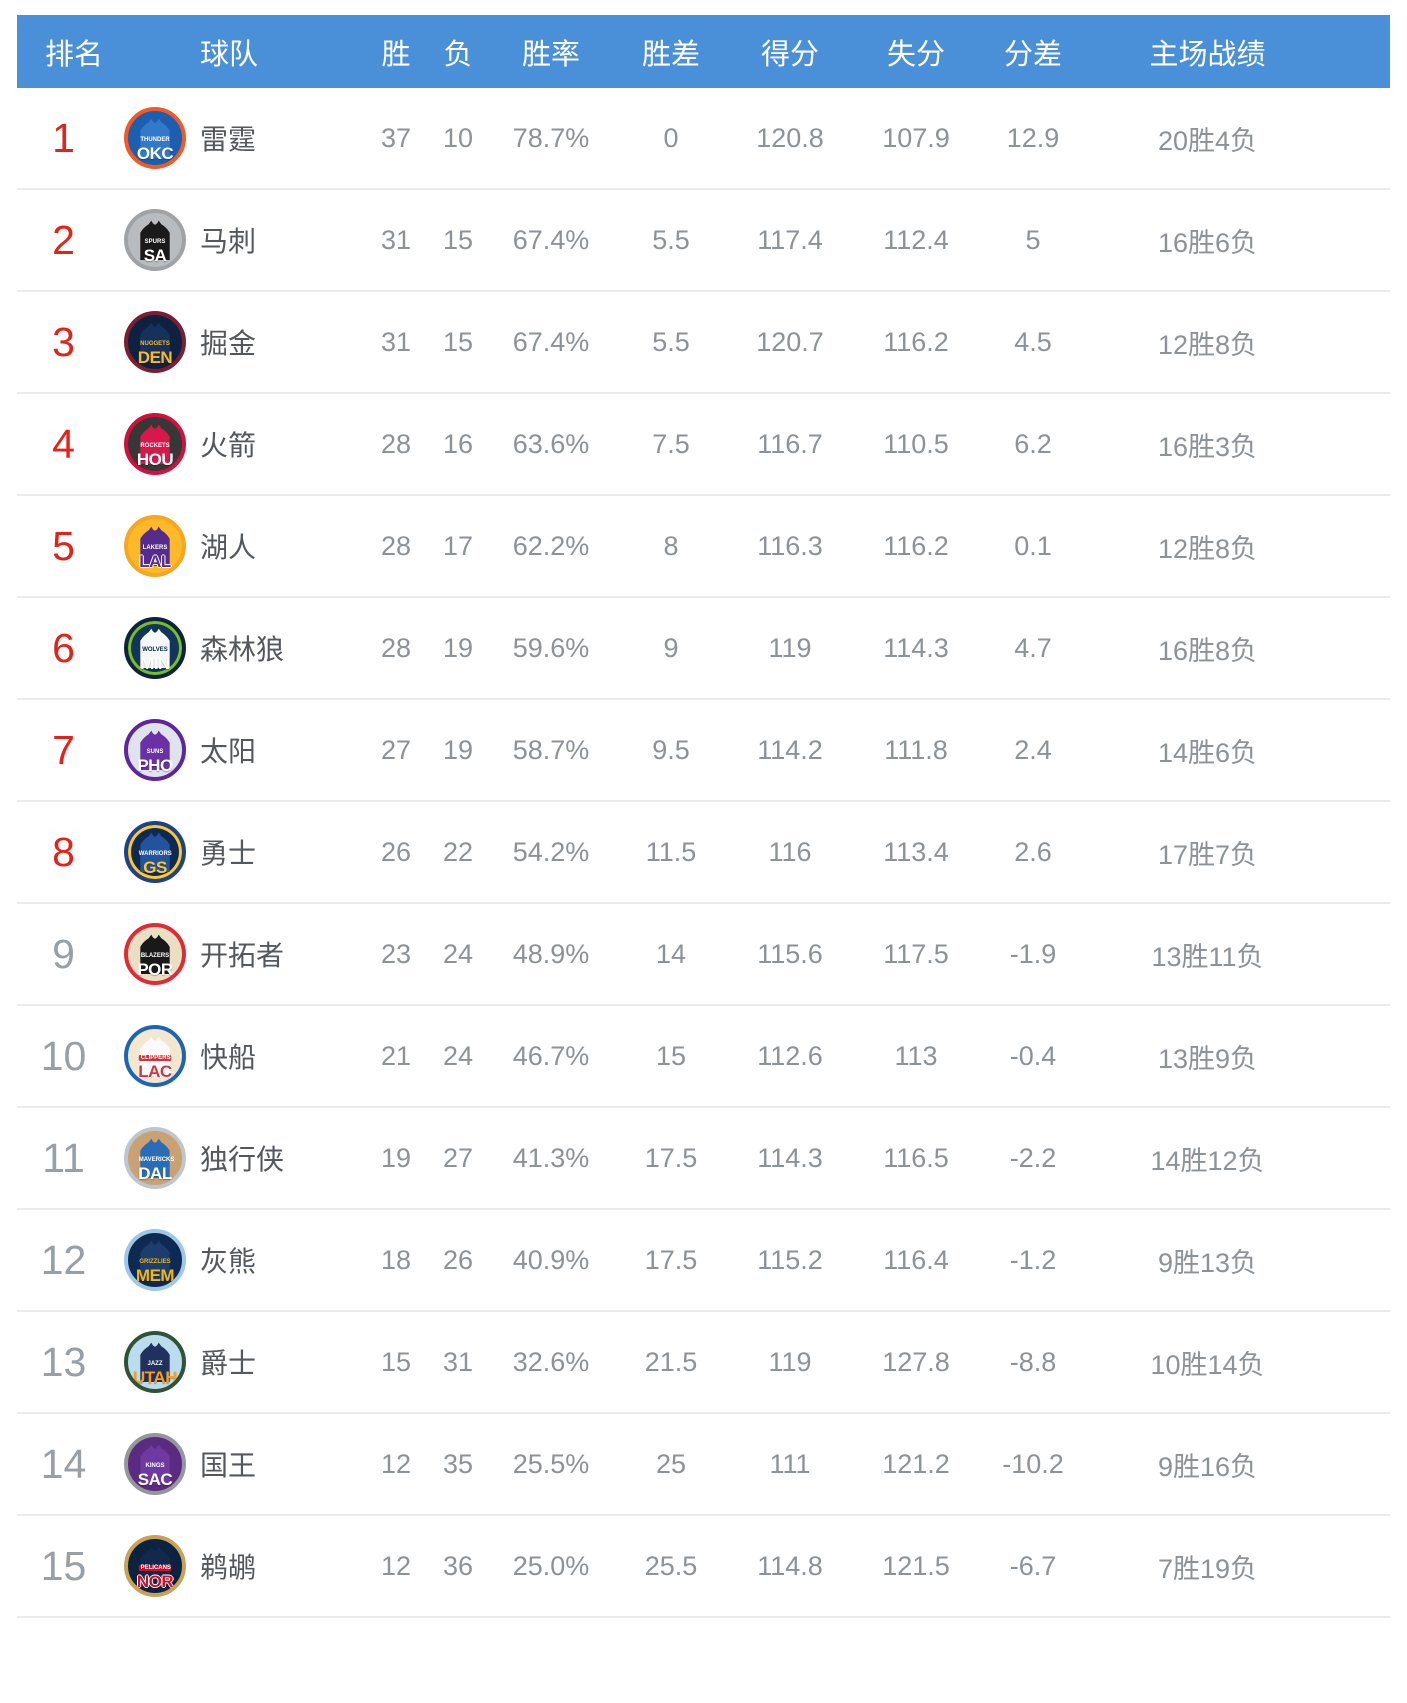 Image resolution: width=1407 pixels, height=1703 pixels. I want to click on team-name: 灰熊, so click(228, 1261).